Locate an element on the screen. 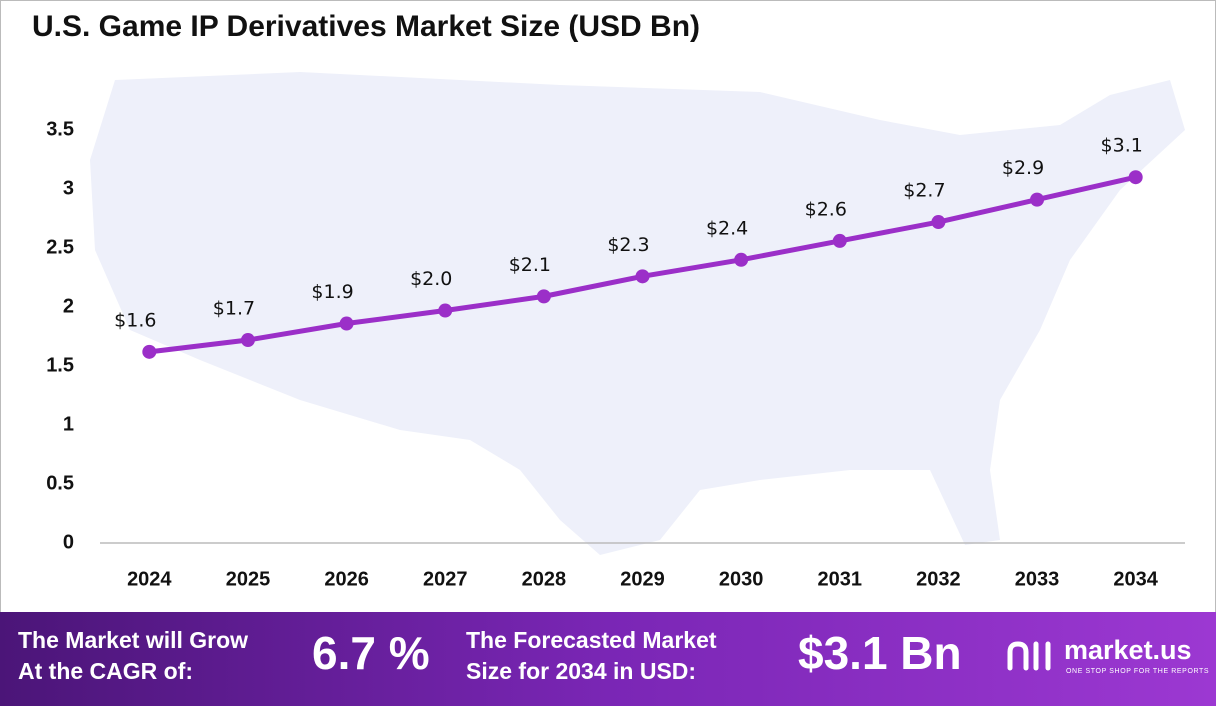 The image size is (1216, 706). y-tick-label: 1 is located at coordinates (68, 424).